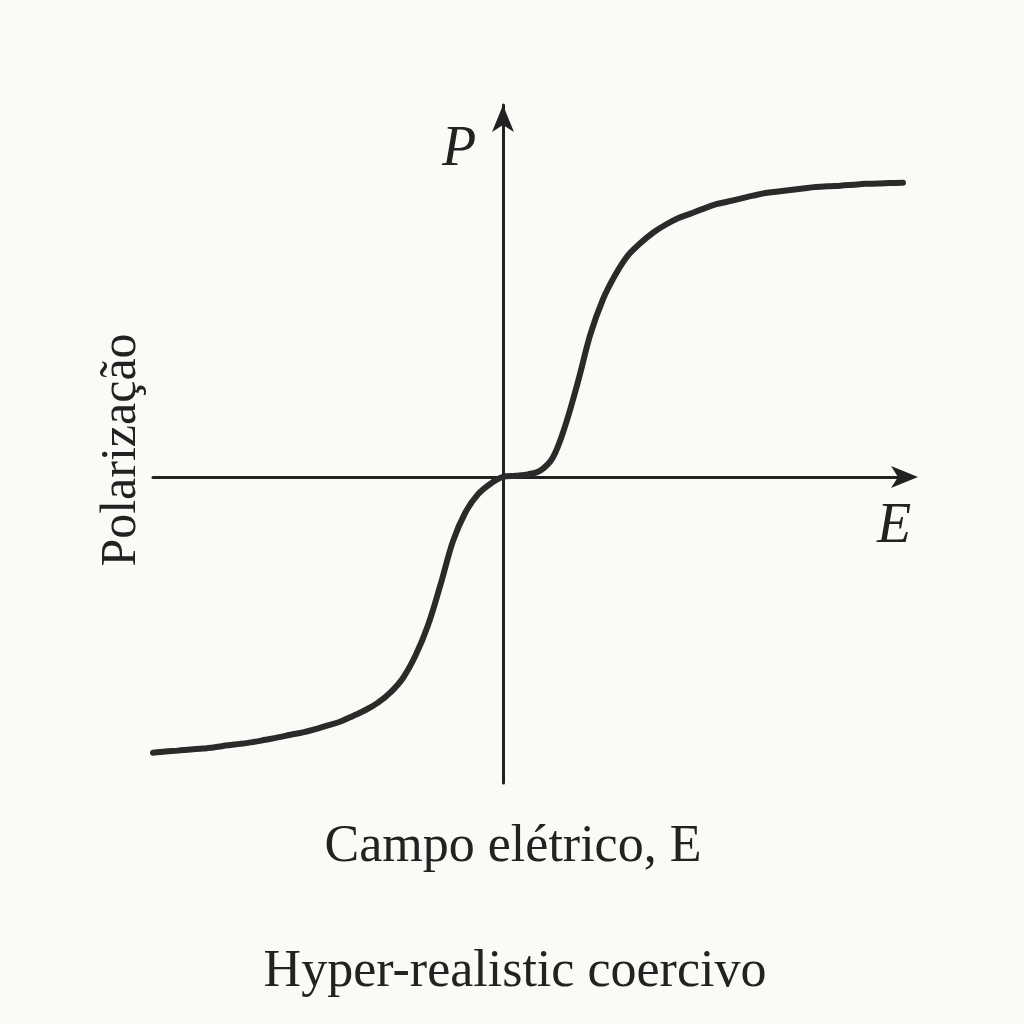 This screenshot has height=1024, width=1024. Describe the element at coordinates (118, 450) in the screenshot. I see `y-axis-title: Polarização` at that location.